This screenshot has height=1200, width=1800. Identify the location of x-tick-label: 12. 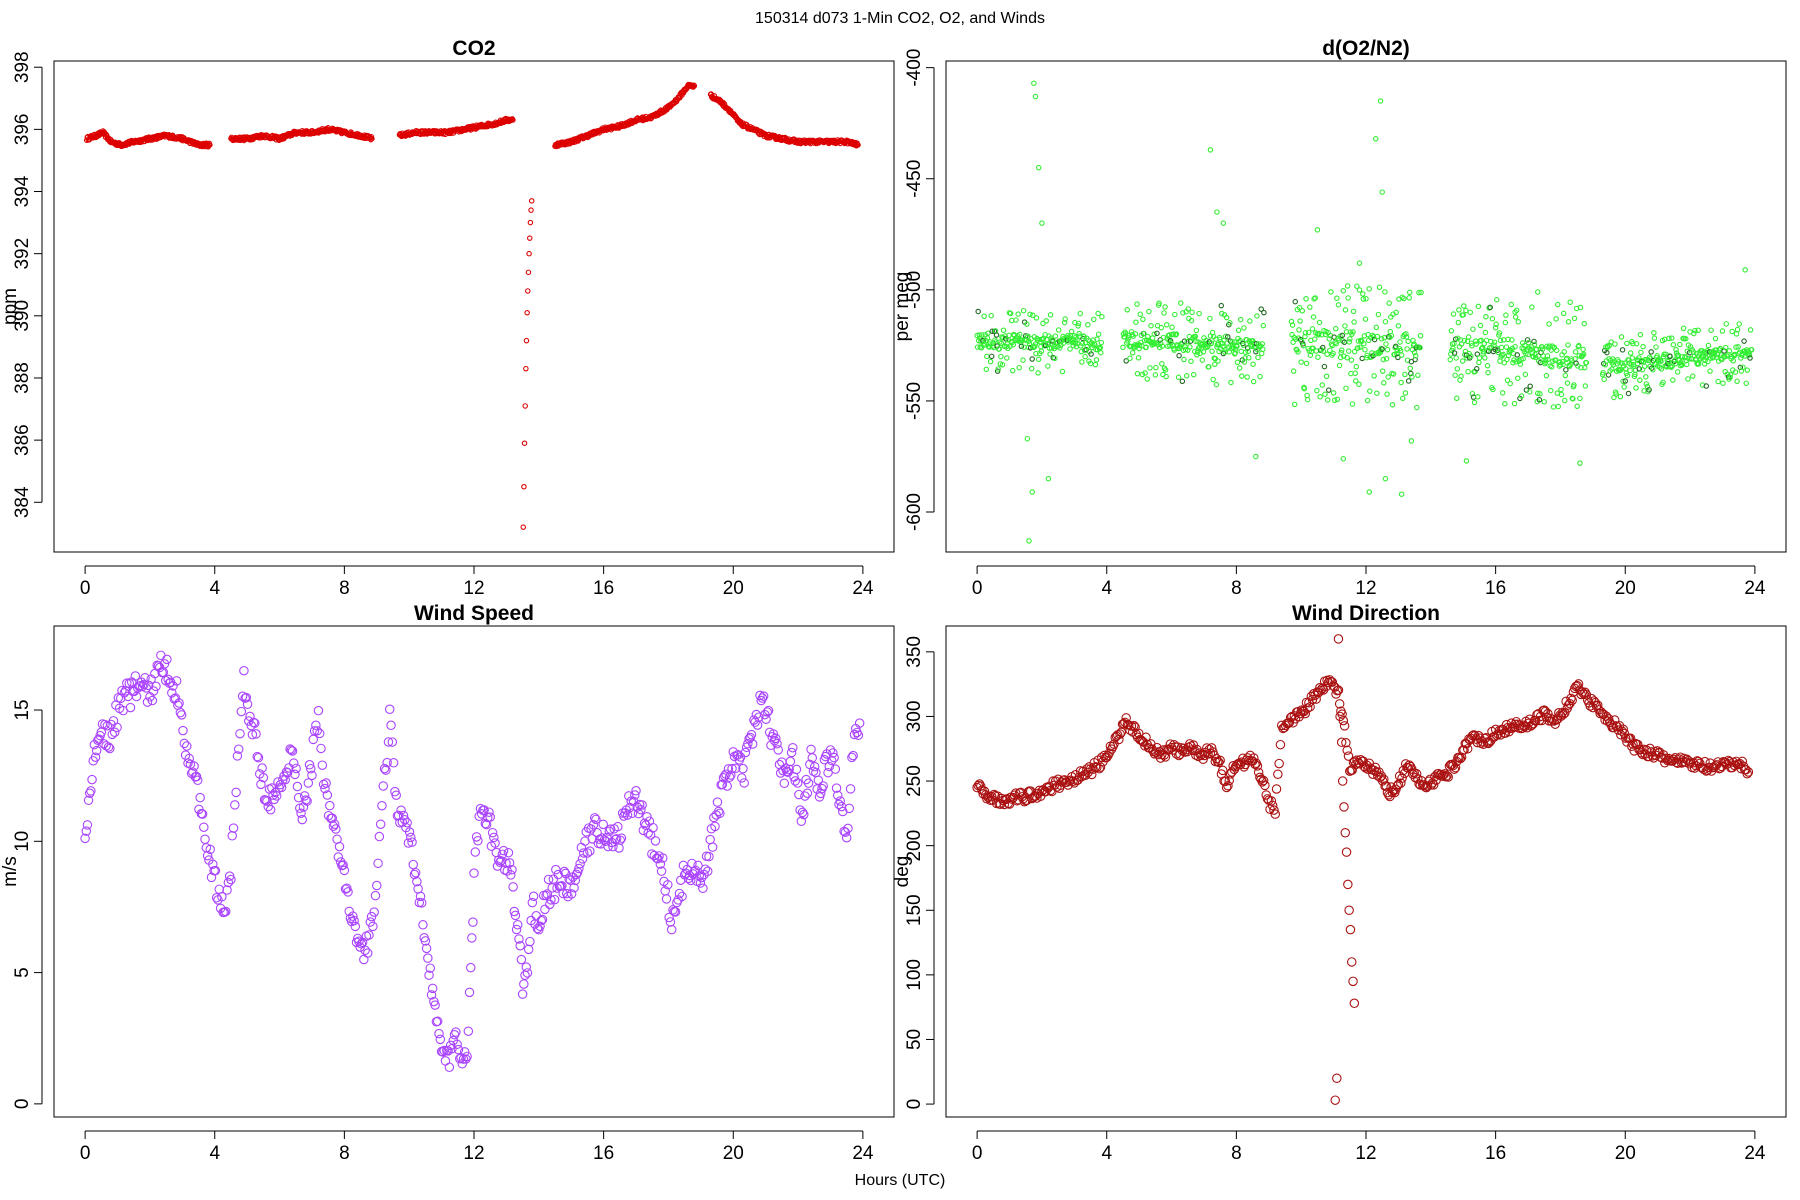
(473, 1153).